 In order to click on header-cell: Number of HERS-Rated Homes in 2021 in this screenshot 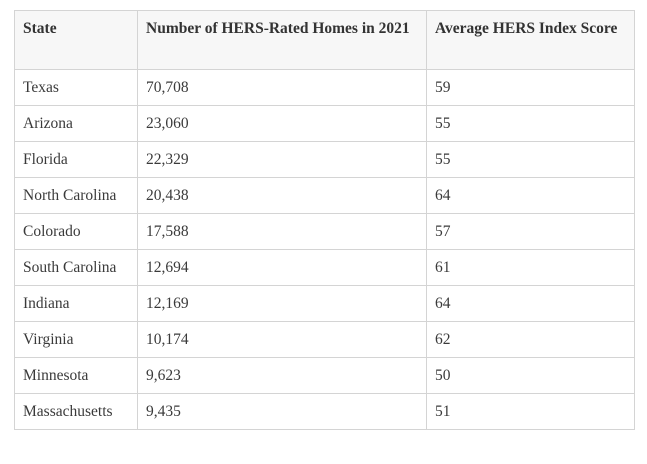, I will do `click(282, 40)`.